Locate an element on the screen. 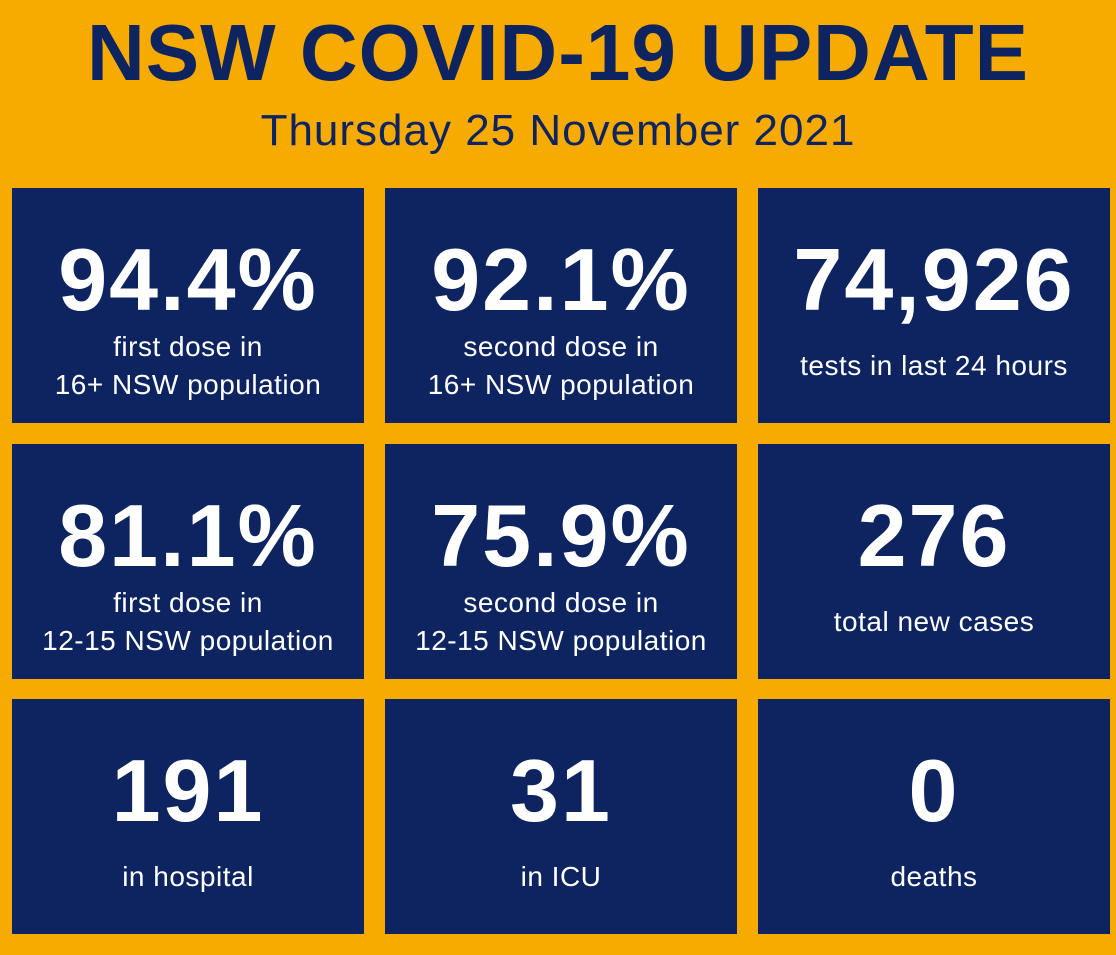 The height and width of the screenshot is (955, 1116). label-line: deaths is located at coordinates (934, 876).